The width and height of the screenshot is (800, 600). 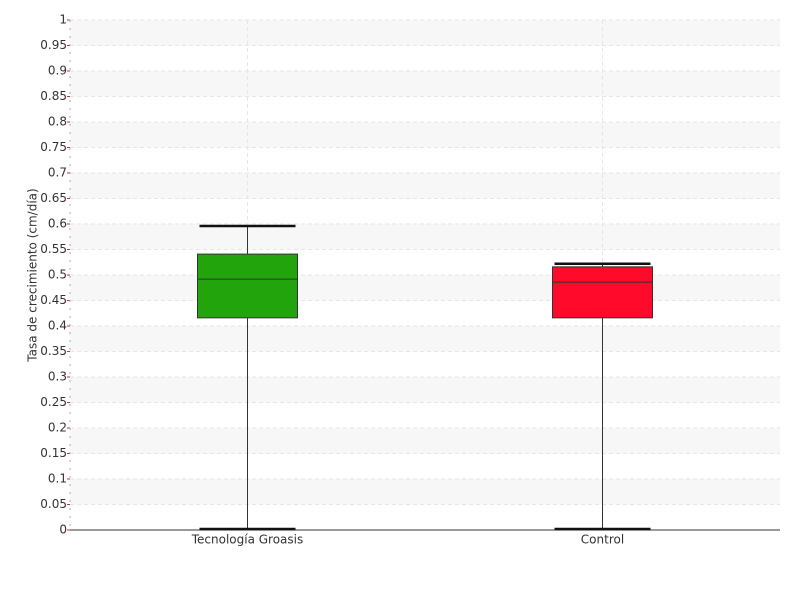 What do you see at coordinates (53, 198) in the screenshot?
I see `y-tick-label: 0.65` at bounding box center [53, 198].